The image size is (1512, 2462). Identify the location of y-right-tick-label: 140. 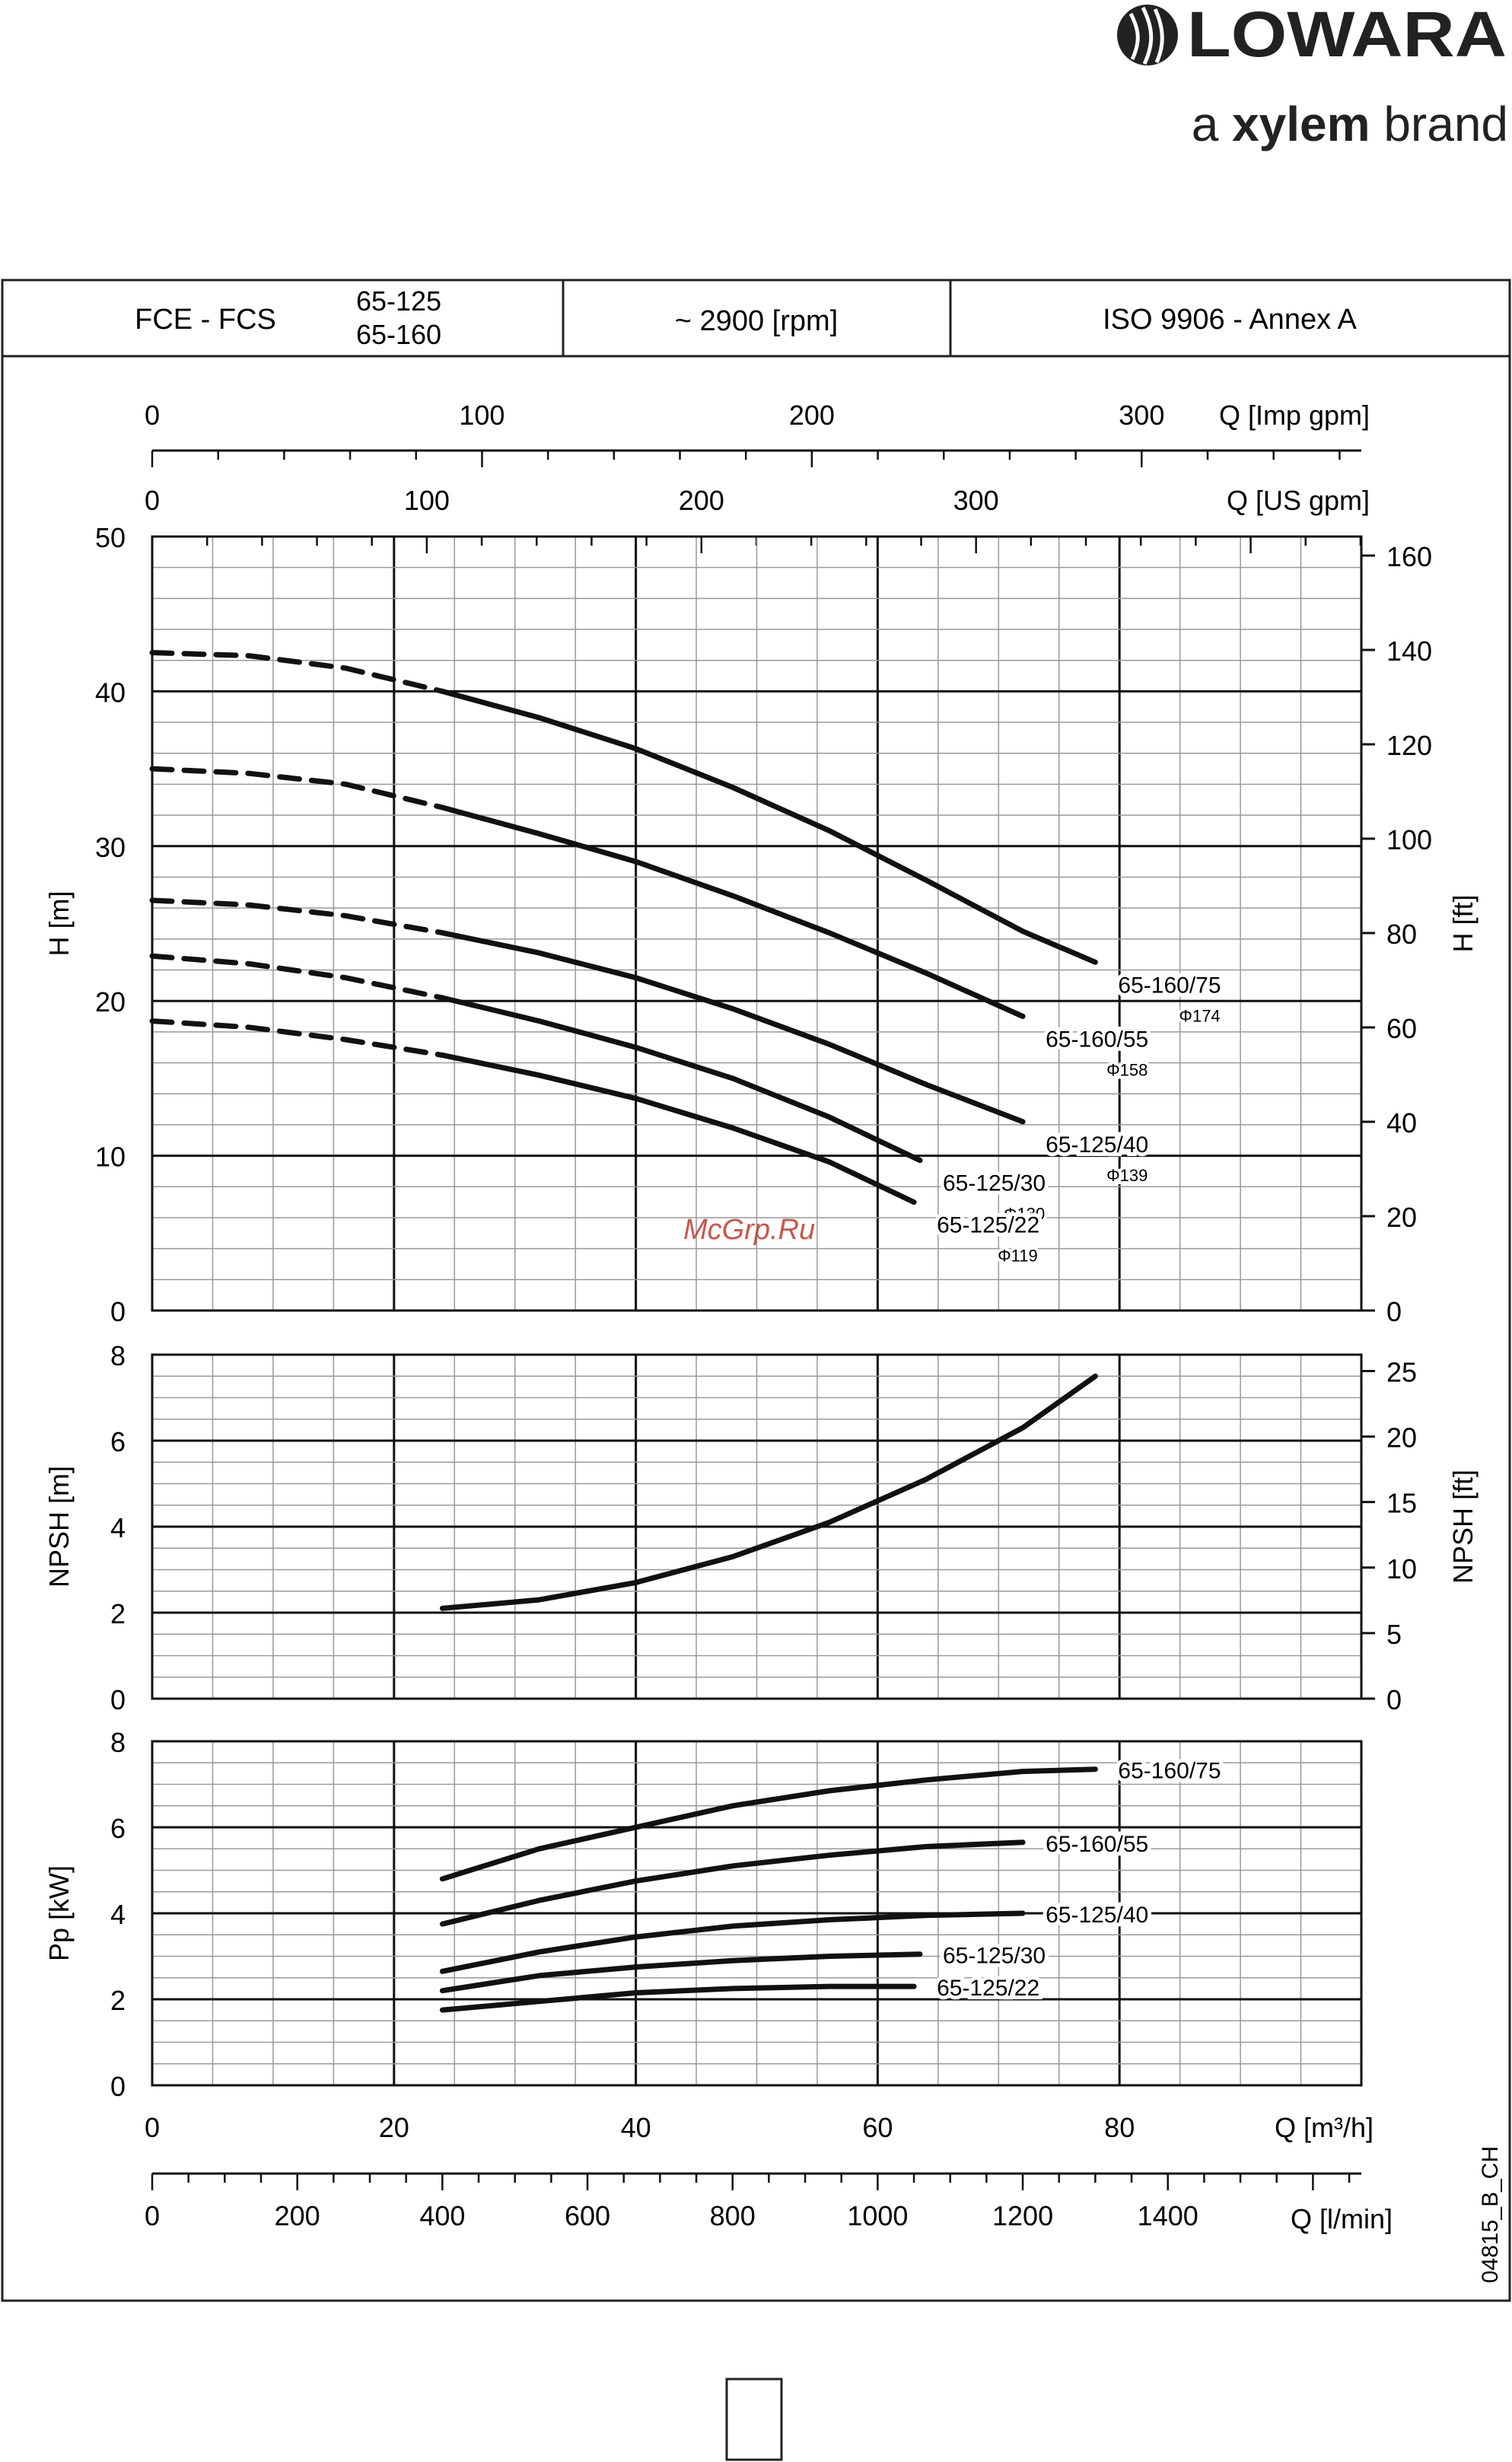
(1409, 651).